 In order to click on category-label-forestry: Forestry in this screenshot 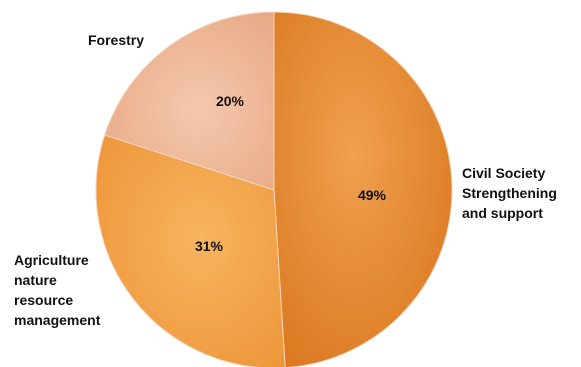, I will do `click(116, 40)`.